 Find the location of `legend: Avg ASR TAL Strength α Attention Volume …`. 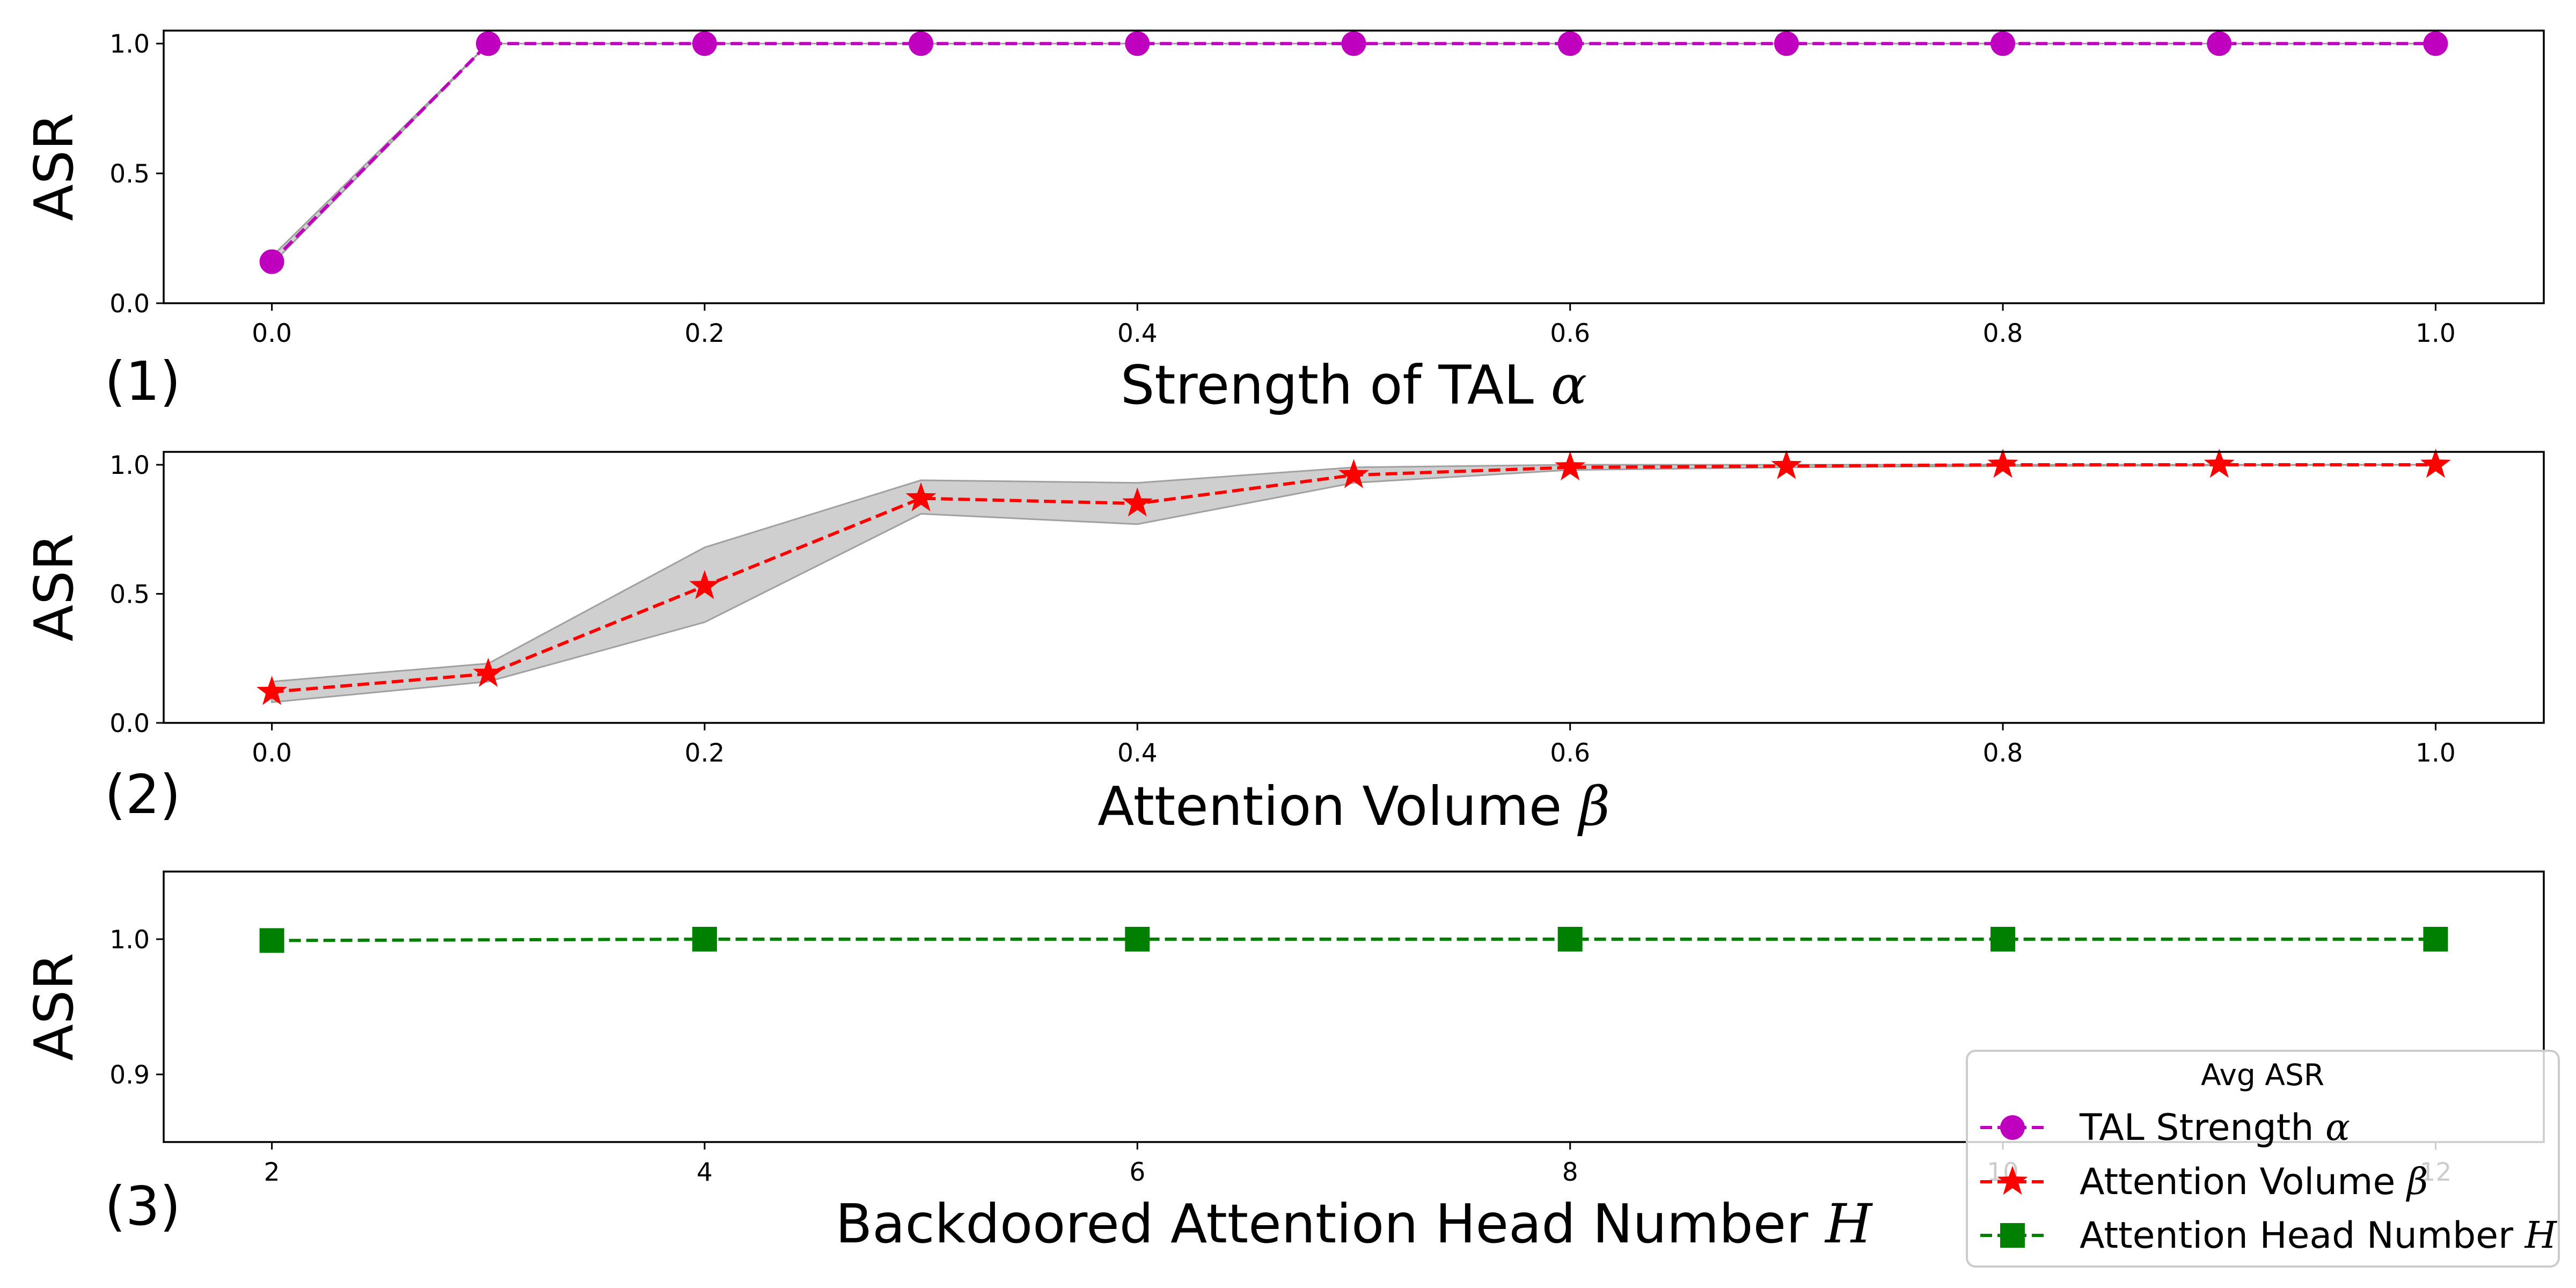

legend: Avg ASR TAL Strength α Attention Volume … is located at coordinates (2263, 1159).